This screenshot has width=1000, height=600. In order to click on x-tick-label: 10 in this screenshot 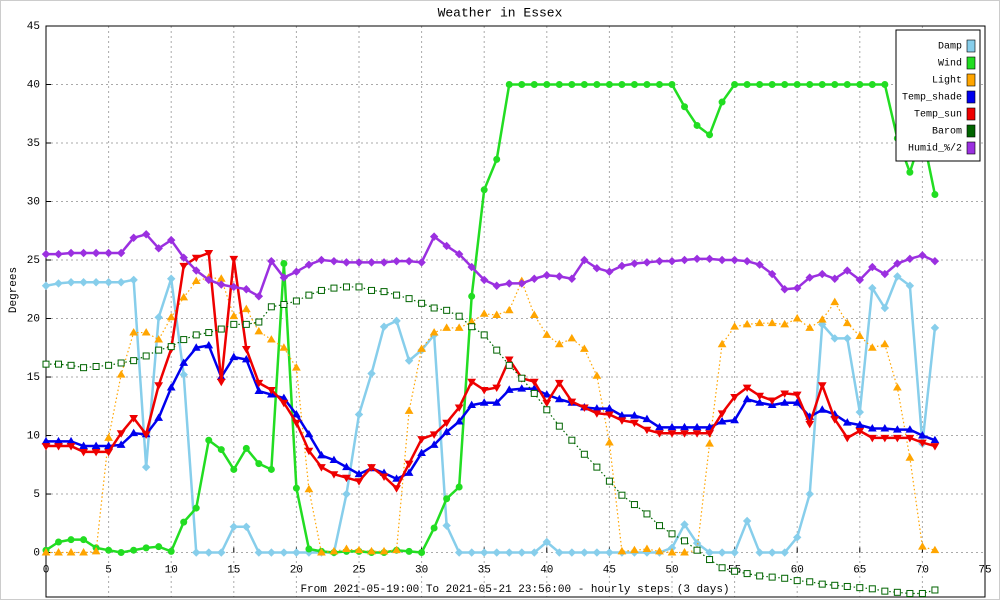, I will do `click(171, 570)`.